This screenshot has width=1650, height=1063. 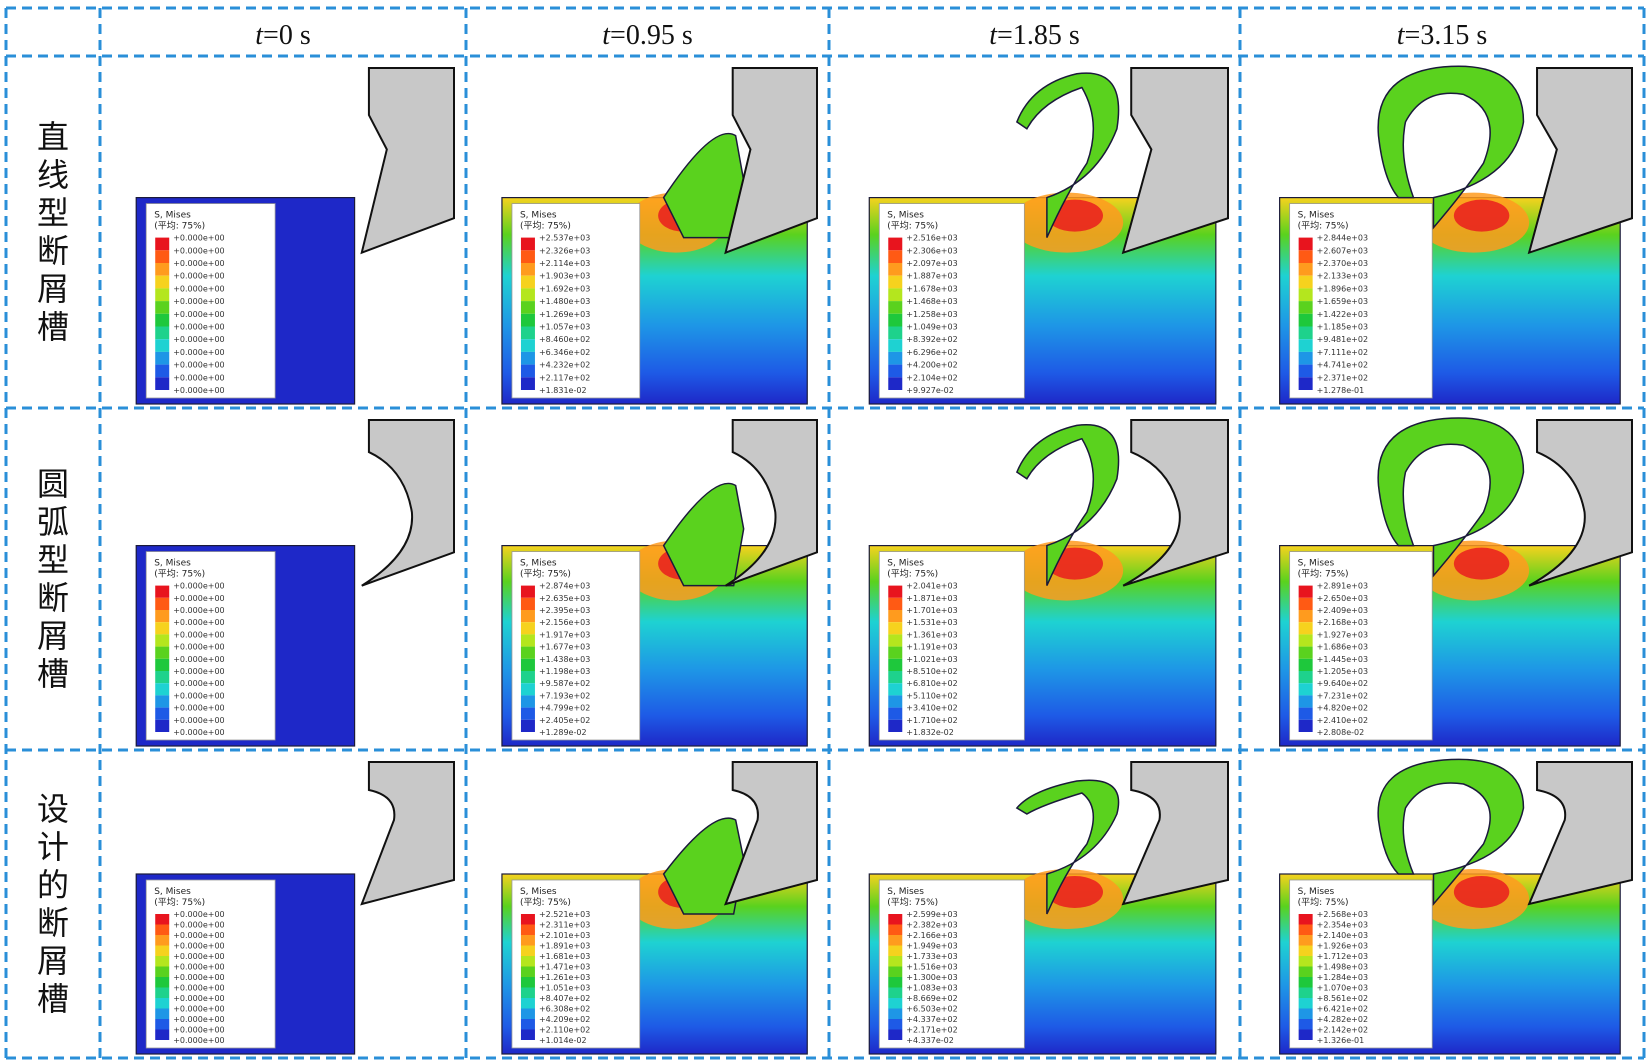 What do you see at coordinates (931, 263) in the screenshot?
I see `legend-value: +2.097e+03` at bounding box center [931, 263].